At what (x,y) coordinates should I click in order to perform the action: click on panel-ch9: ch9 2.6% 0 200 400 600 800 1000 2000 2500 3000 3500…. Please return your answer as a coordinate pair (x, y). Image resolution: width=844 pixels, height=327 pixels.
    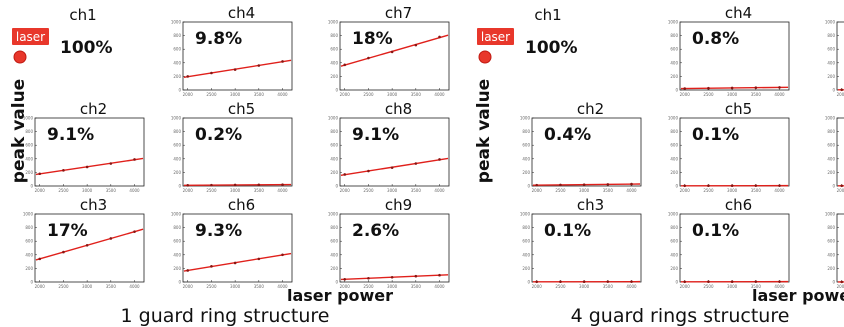
    Looking at the image, I should click on (389, 242).